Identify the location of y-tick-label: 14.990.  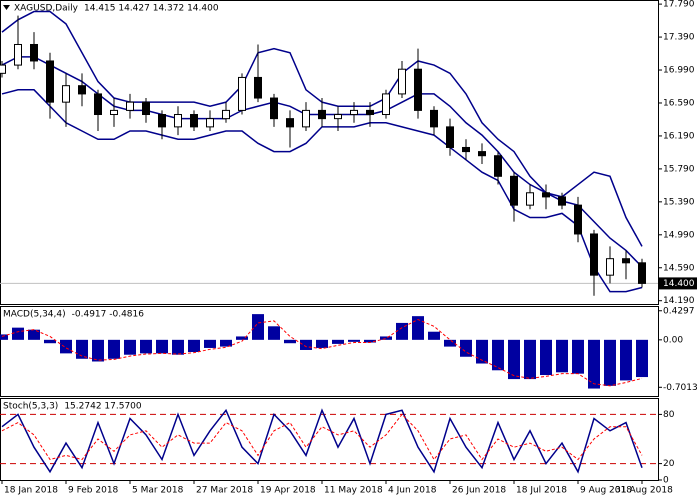
(679, 235).